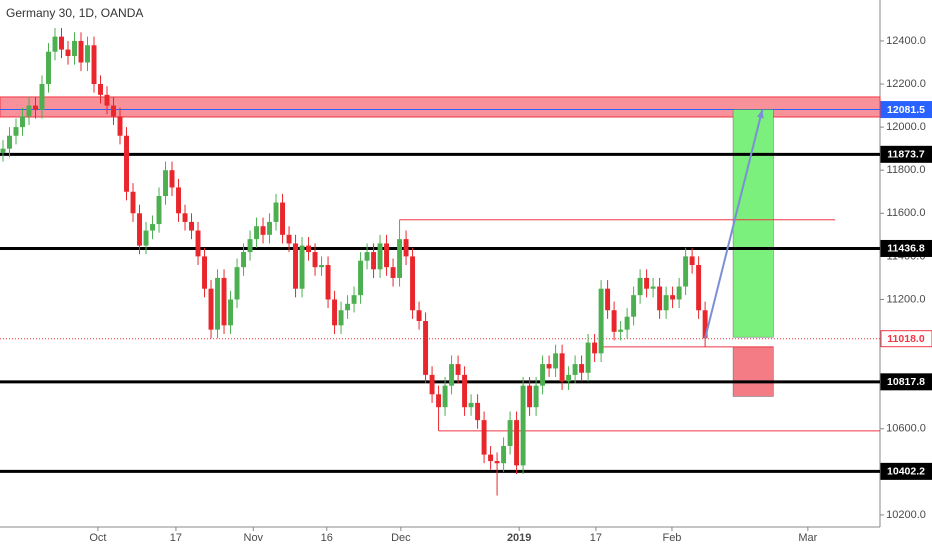 The width and height of the screenshot is (932, 550). I want to click on x-tick-label: Mar, so click(807, 538).